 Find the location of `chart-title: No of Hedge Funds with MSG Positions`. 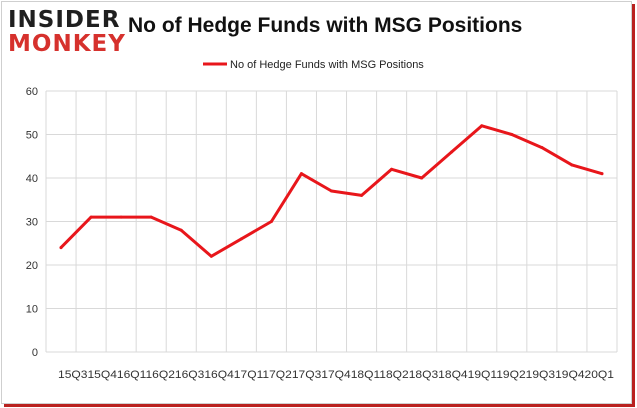

chart-title: No of Hedge Funds with MSG Positions is located at coordinates (325, 25).